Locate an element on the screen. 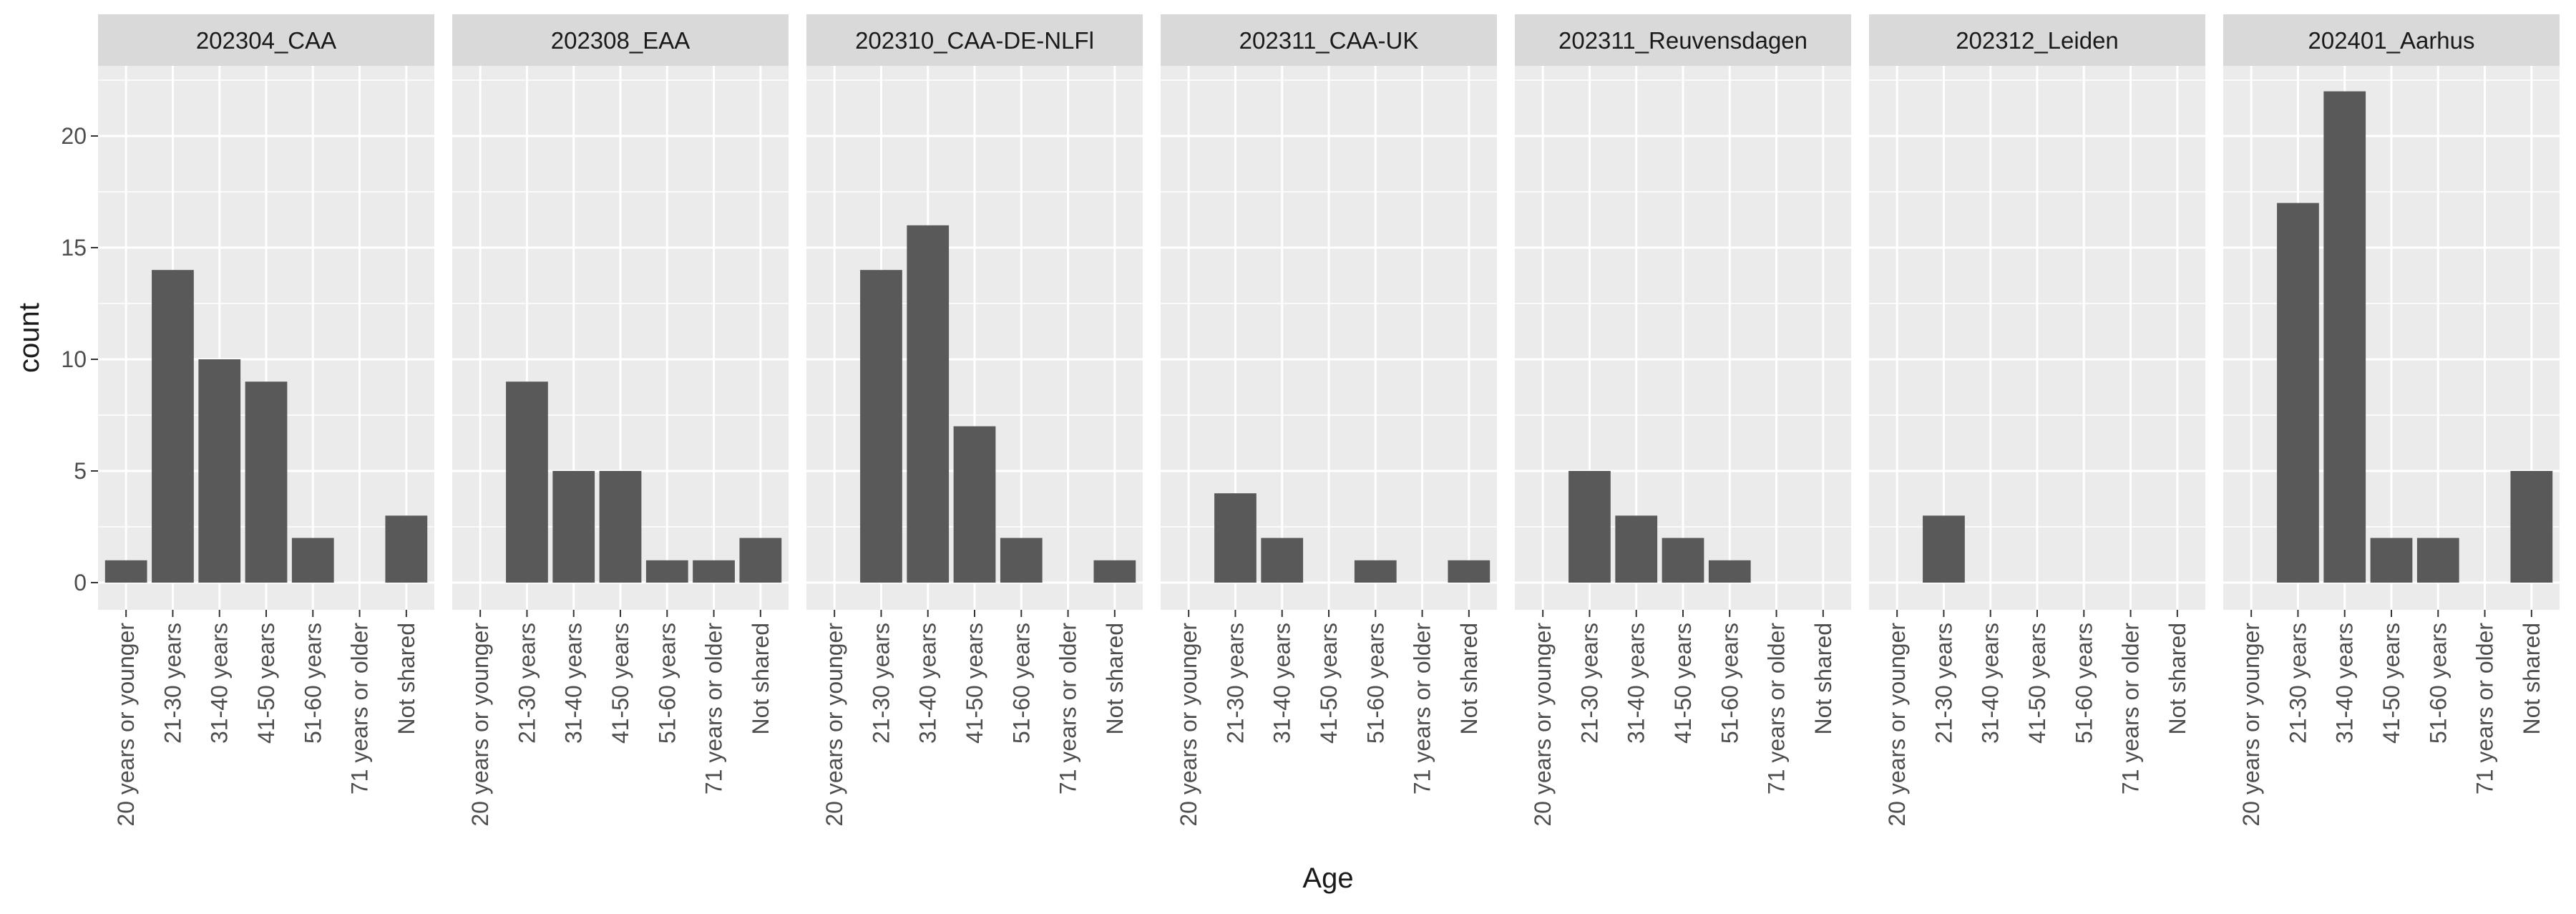  y-tick-label: 5 is located at coordinates (80, 471).